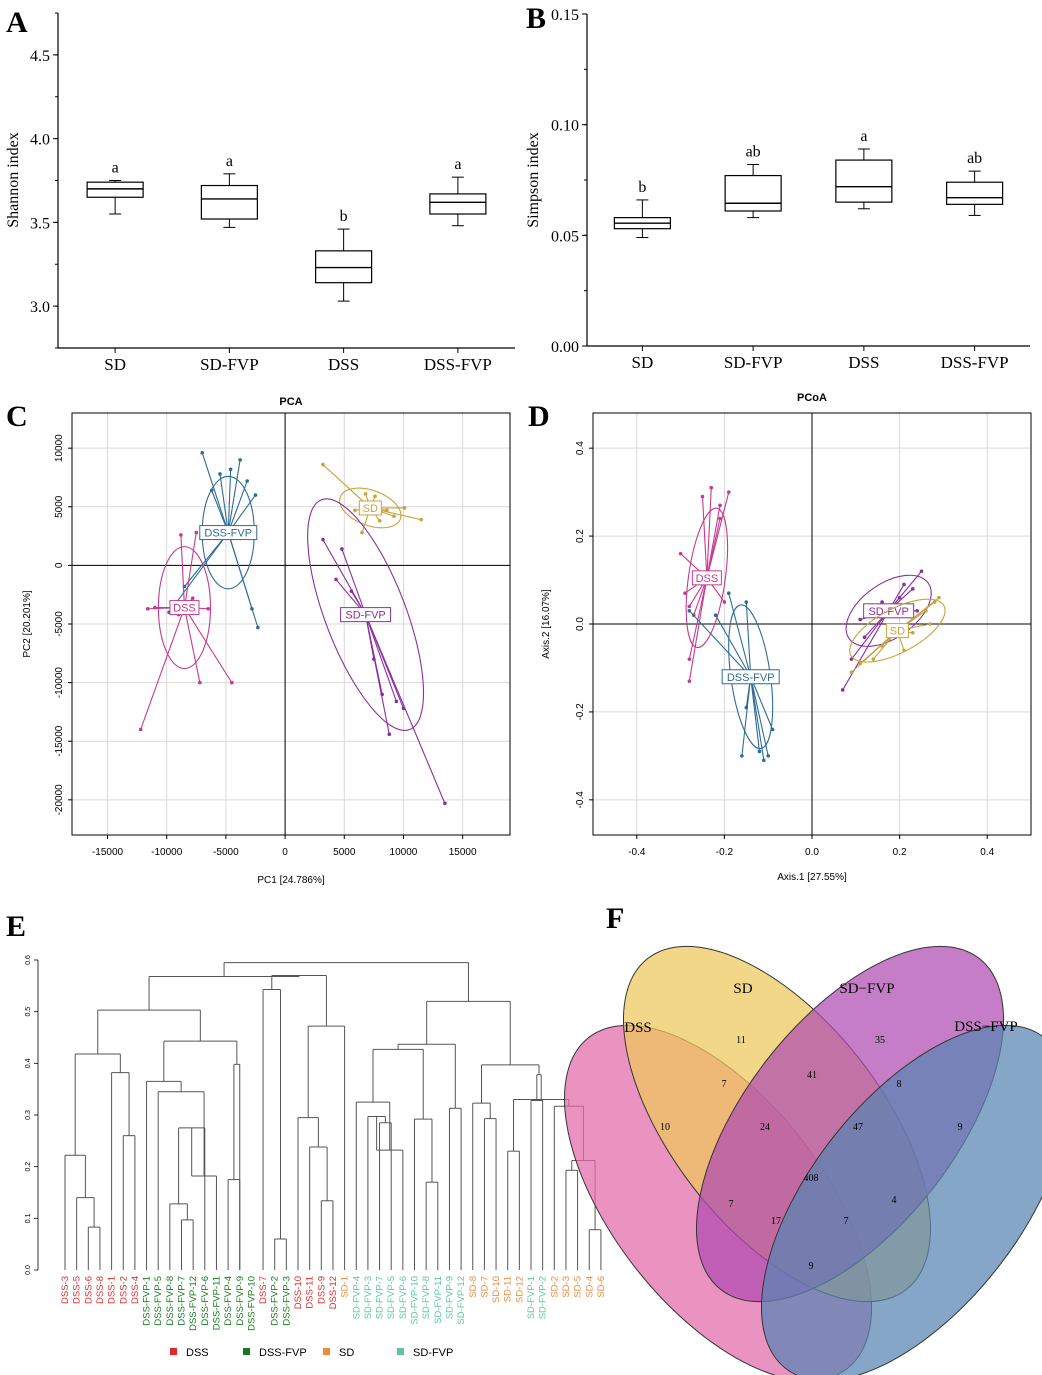 The width and height of the screenshot is (1042, 1375). Describe the element at coordinates (637, 852) in the screenshot. I see `x-tick-label: -0.4` at that location.